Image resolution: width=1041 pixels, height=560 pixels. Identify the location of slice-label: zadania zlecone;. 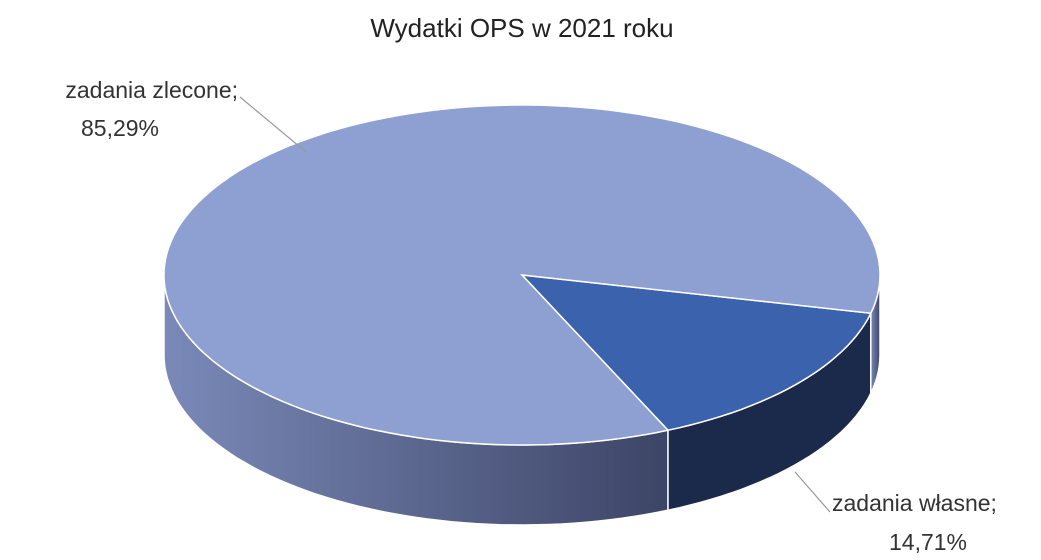
(151, 90).